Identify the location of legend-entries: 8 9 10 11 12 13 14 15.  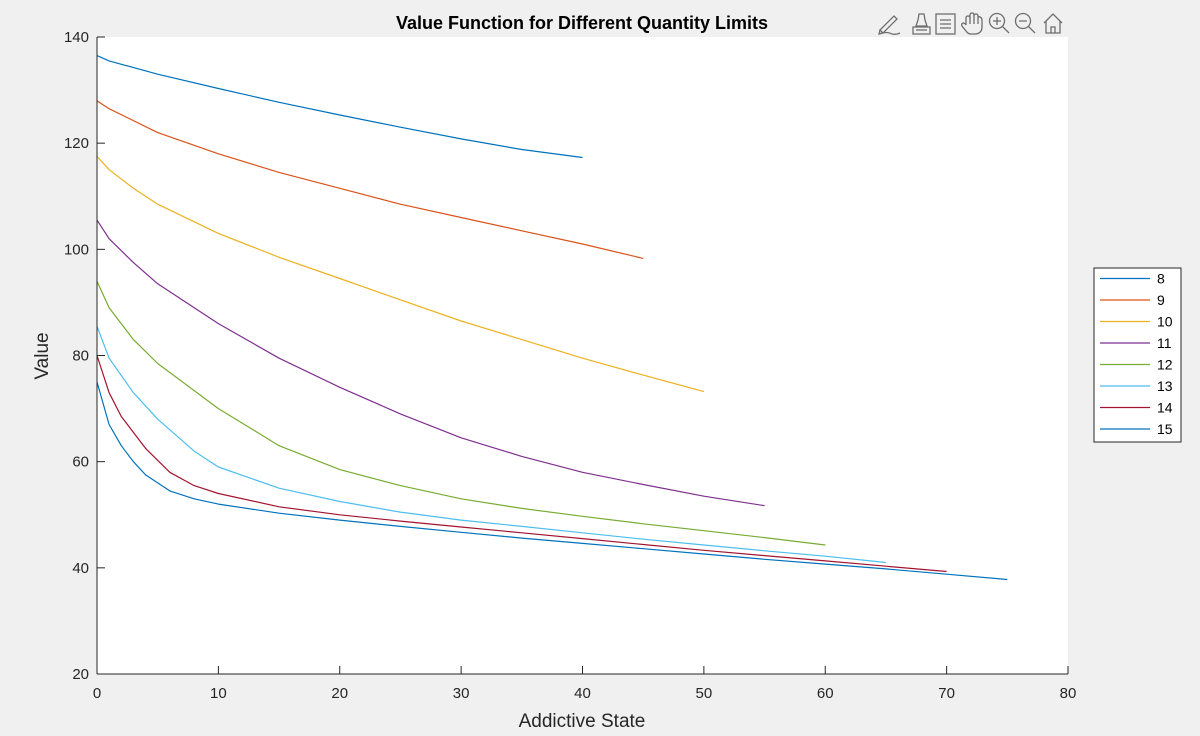
(1136, 354).